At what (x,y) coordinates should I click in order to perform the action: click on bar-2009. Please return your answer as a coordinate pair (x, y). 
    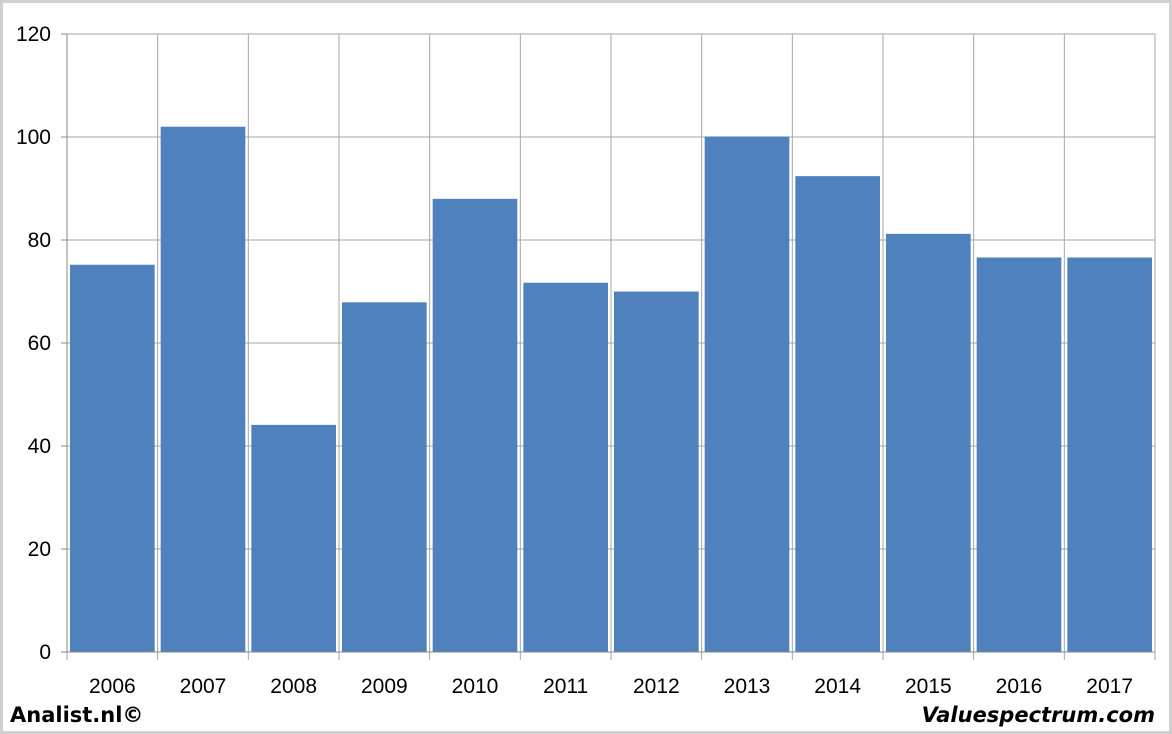
    Looking at the image, I should click on (384, 477).